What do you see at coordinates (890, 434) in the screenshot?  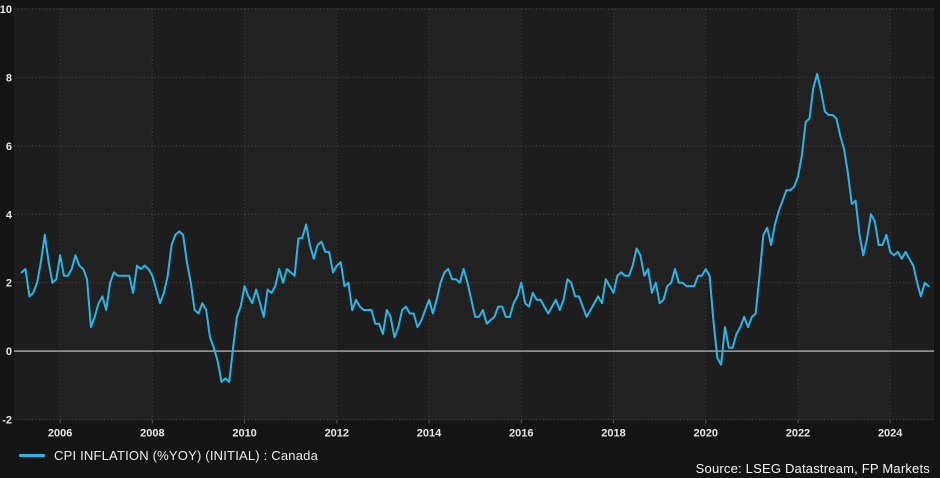 I see `x-tick-label: 2024` at bounding box center [890, 434].